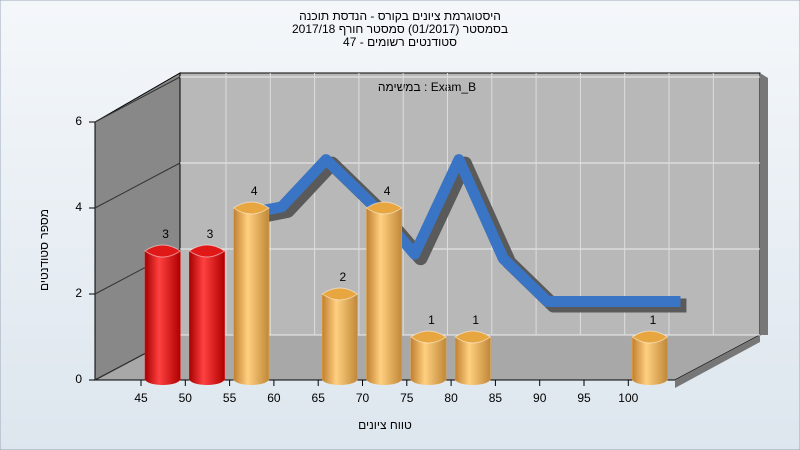 This screenshot has height=450, width=800. What do you see at coordinates (230, 398) in the screenshot?
I see `x-tick-label: 55` at bounding box center [230, 398].